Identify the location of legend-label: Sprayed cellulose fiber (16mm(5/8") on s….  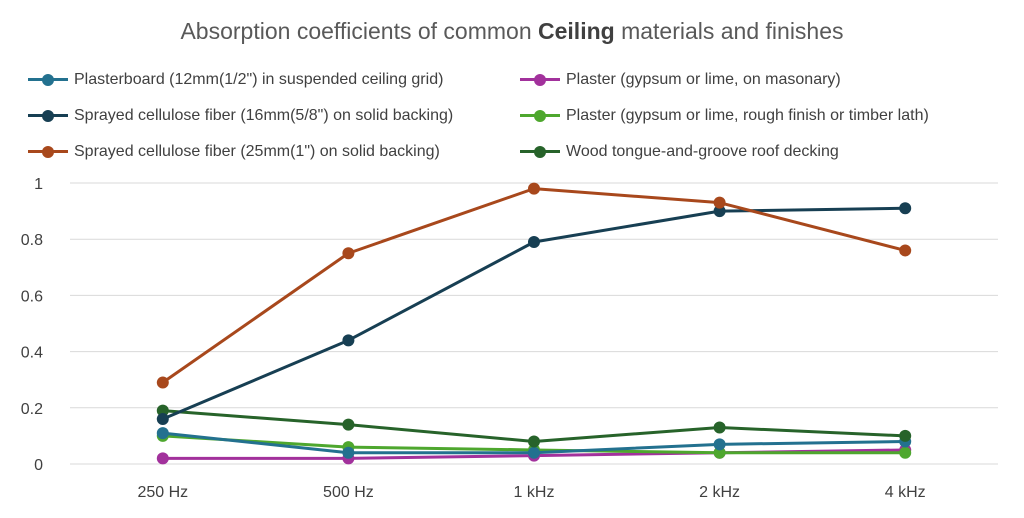
(264, 115).